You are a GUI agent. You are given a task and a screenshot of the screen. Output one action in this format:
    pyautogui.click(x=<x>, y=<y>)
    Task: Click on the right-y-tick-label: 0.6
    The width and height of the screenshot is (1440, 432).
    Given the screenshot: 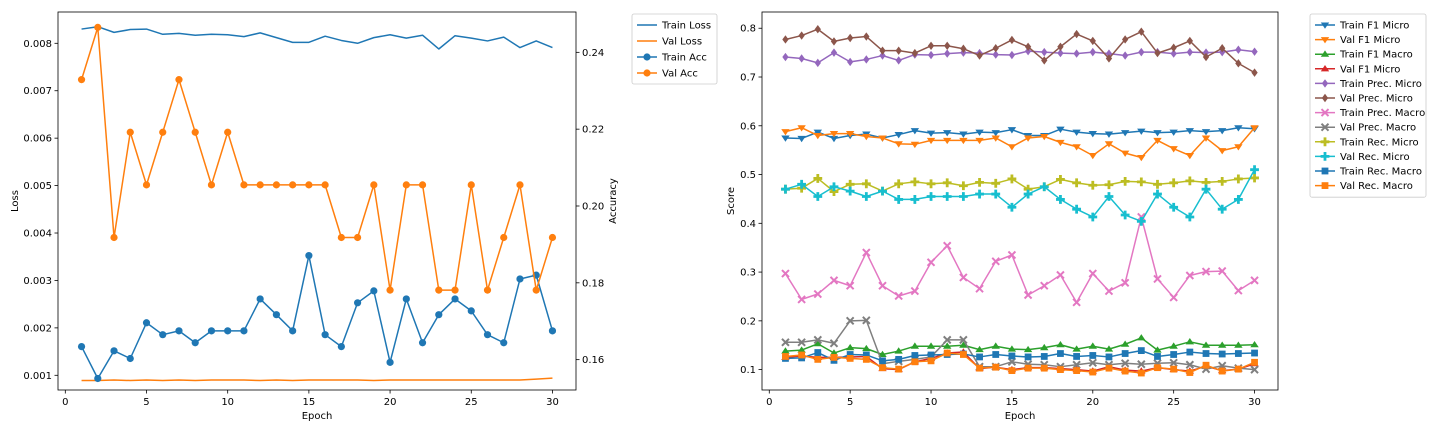 What is the action you would take?
    pyautogui.click(x=748, y=126)
    